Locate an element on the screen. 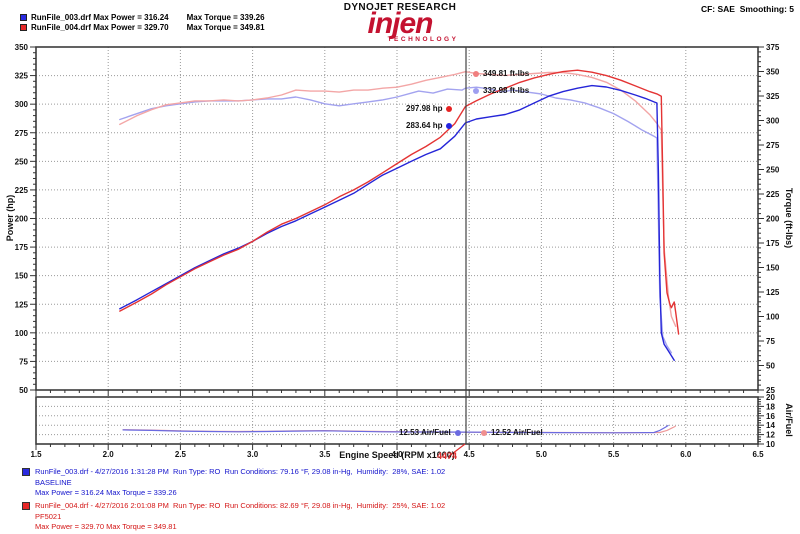 The image size is (800, 534). torque-tick-label: 200 is located at coordinates (773, 219).